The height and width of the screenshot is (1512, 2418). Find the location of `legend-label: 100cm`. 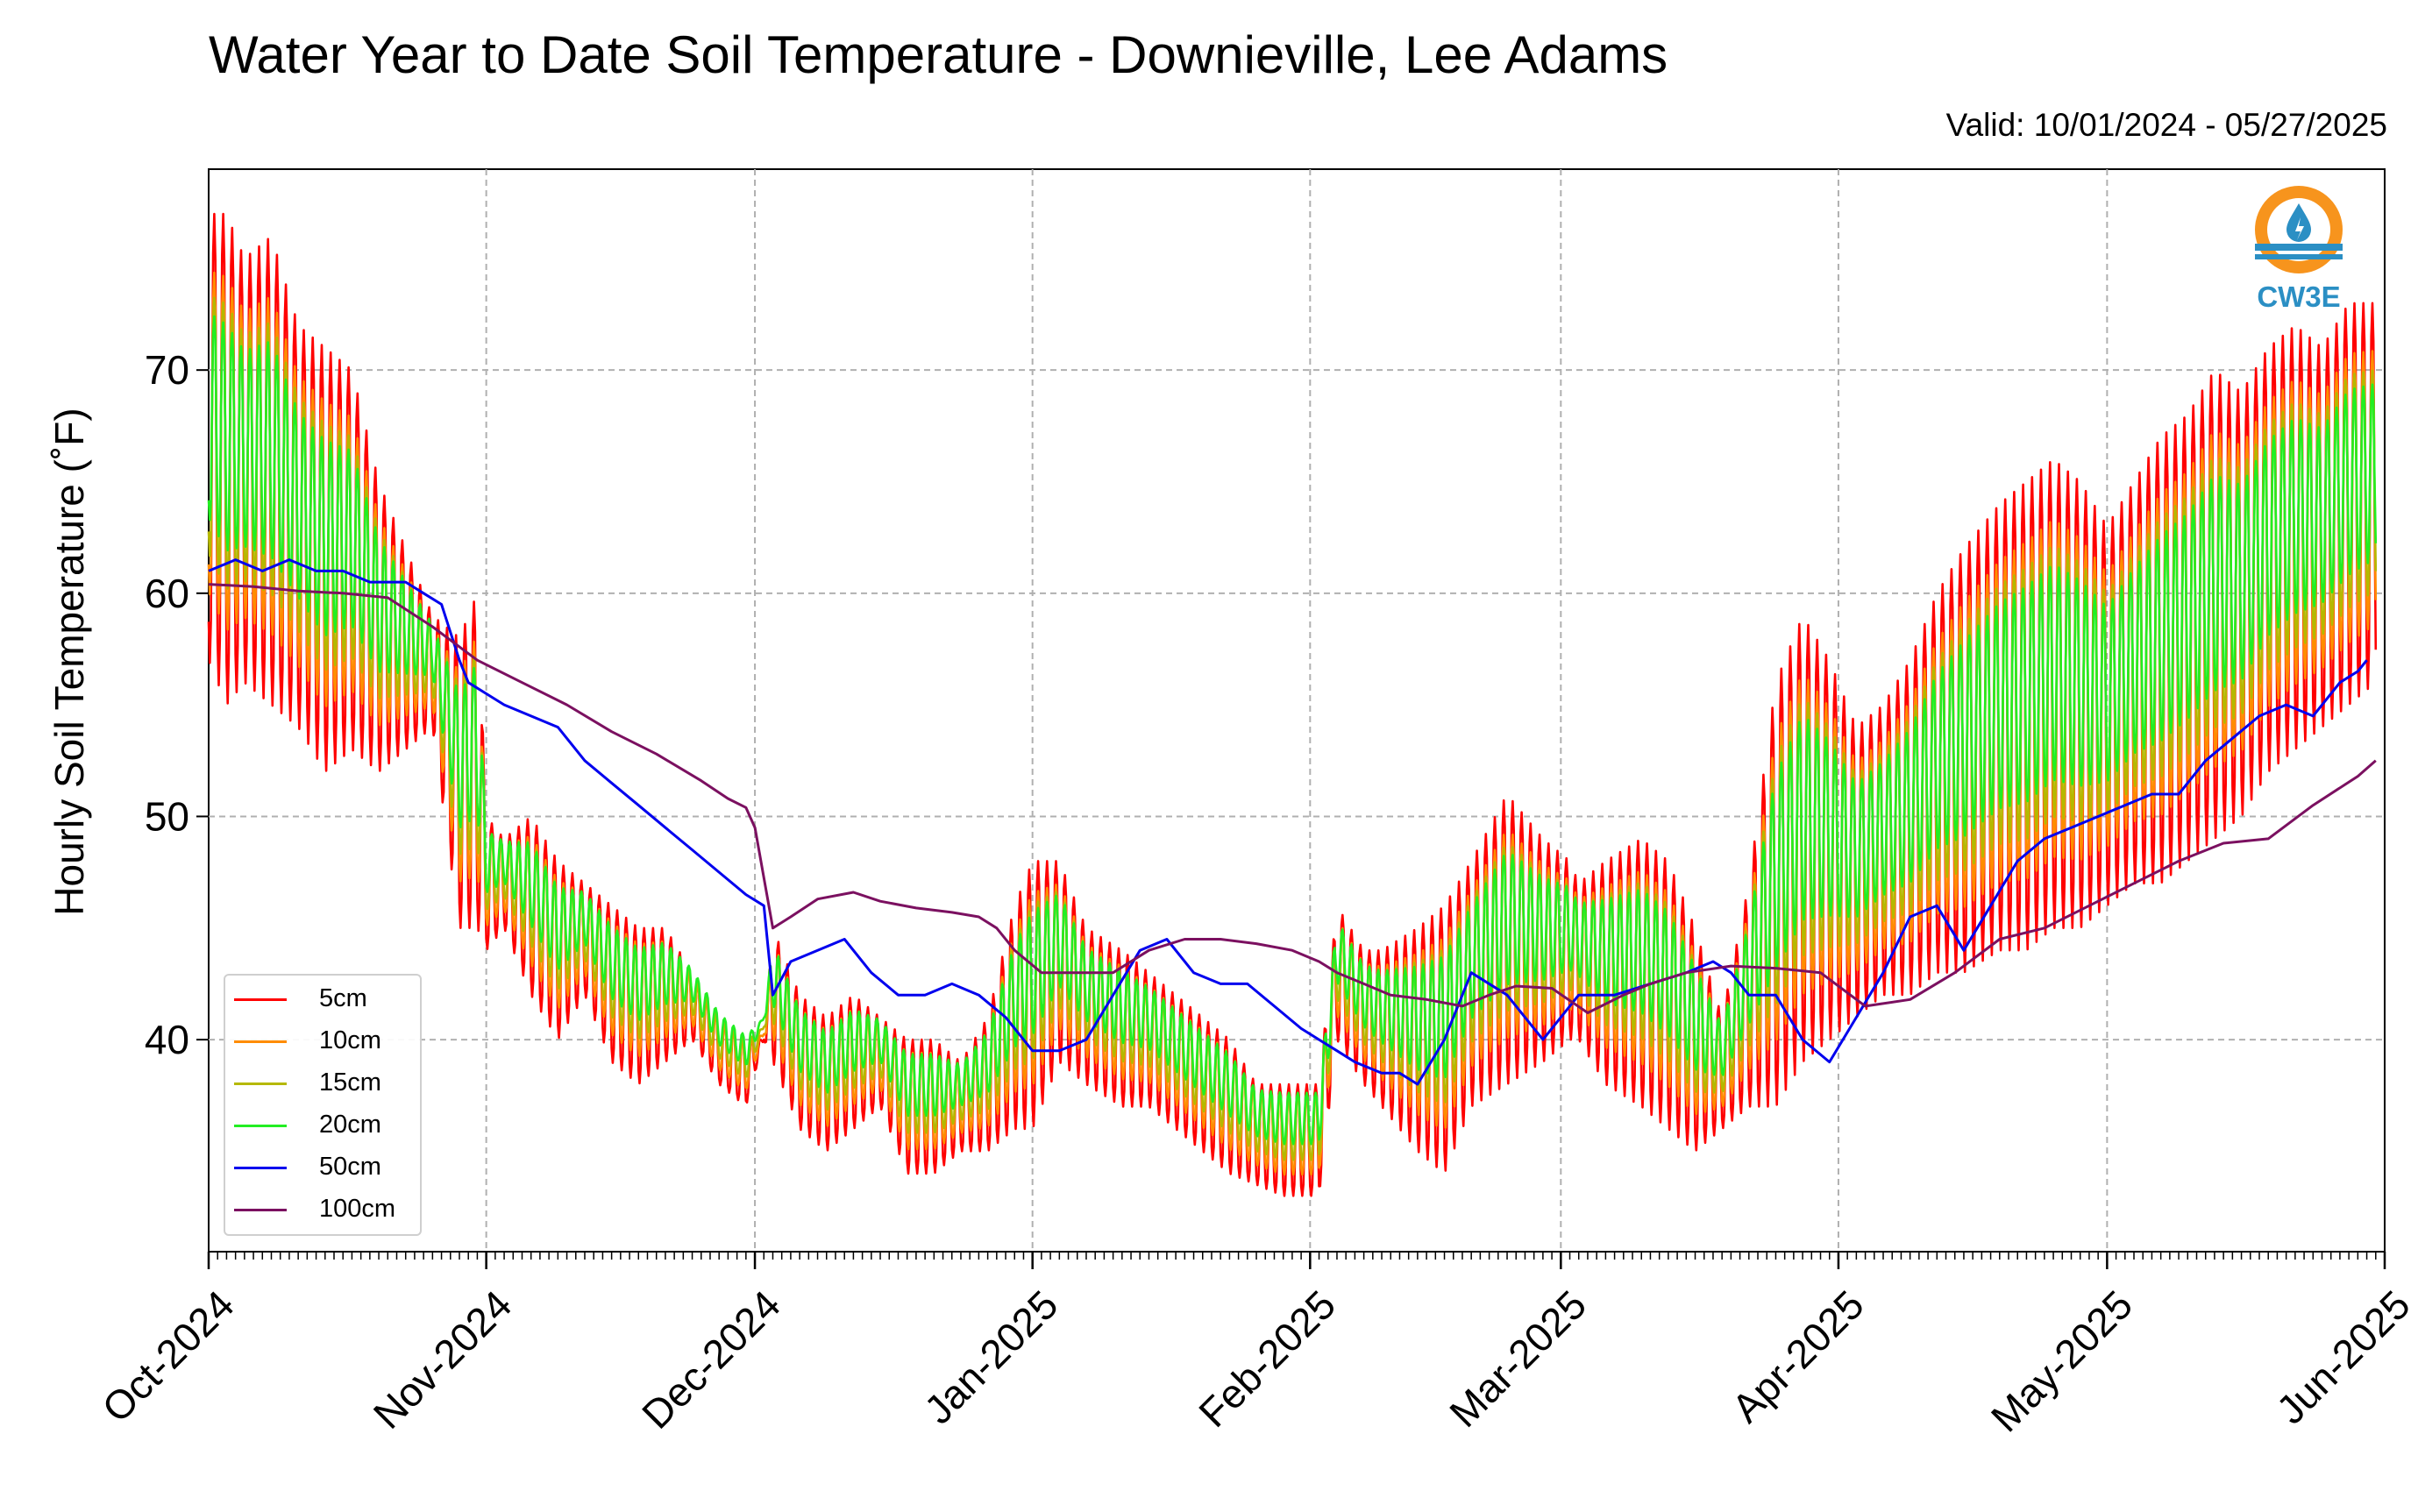

legend-label: 100cm is located at coordinates (357, 1209).